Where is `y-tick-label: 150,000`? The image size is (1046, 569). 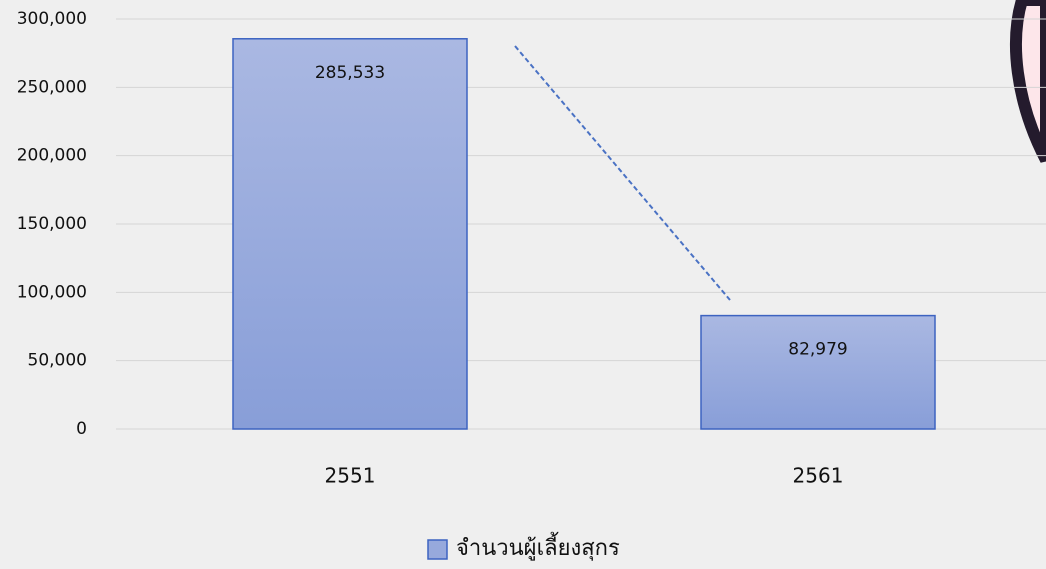
y-tick-label: 150,000 is located at coordinates (52, 224).